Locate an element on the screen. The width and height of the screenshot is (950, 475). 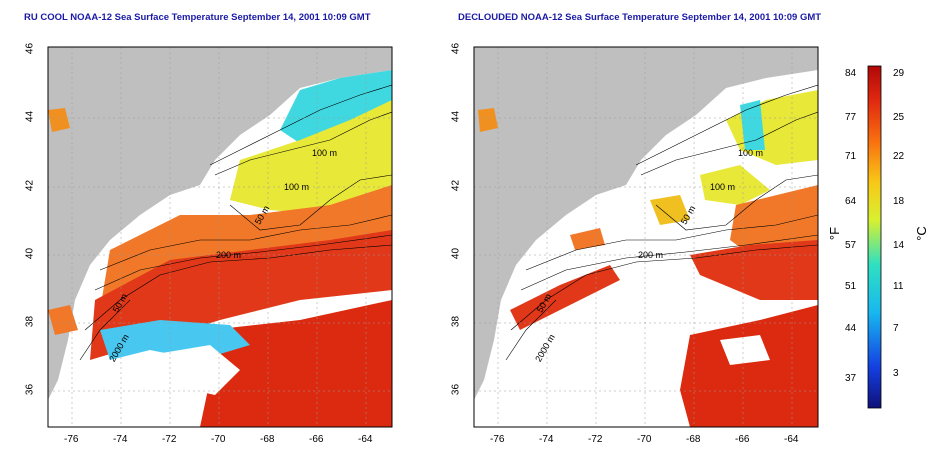
colorbar-c-tick: 18 is located at coordinates (899, 201).